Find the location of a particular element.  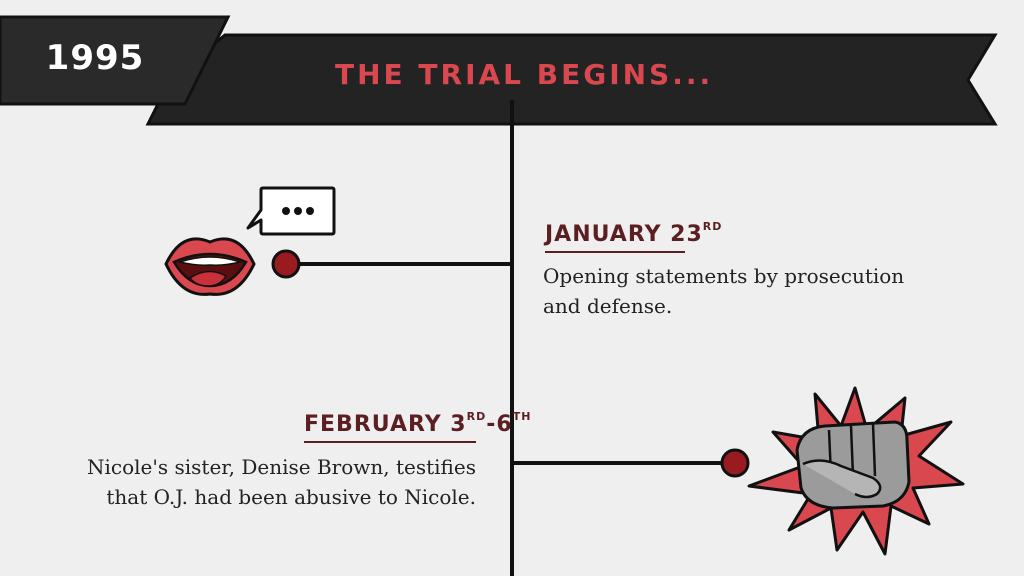

year-label: 1995 is located at coordinates (95, 58).